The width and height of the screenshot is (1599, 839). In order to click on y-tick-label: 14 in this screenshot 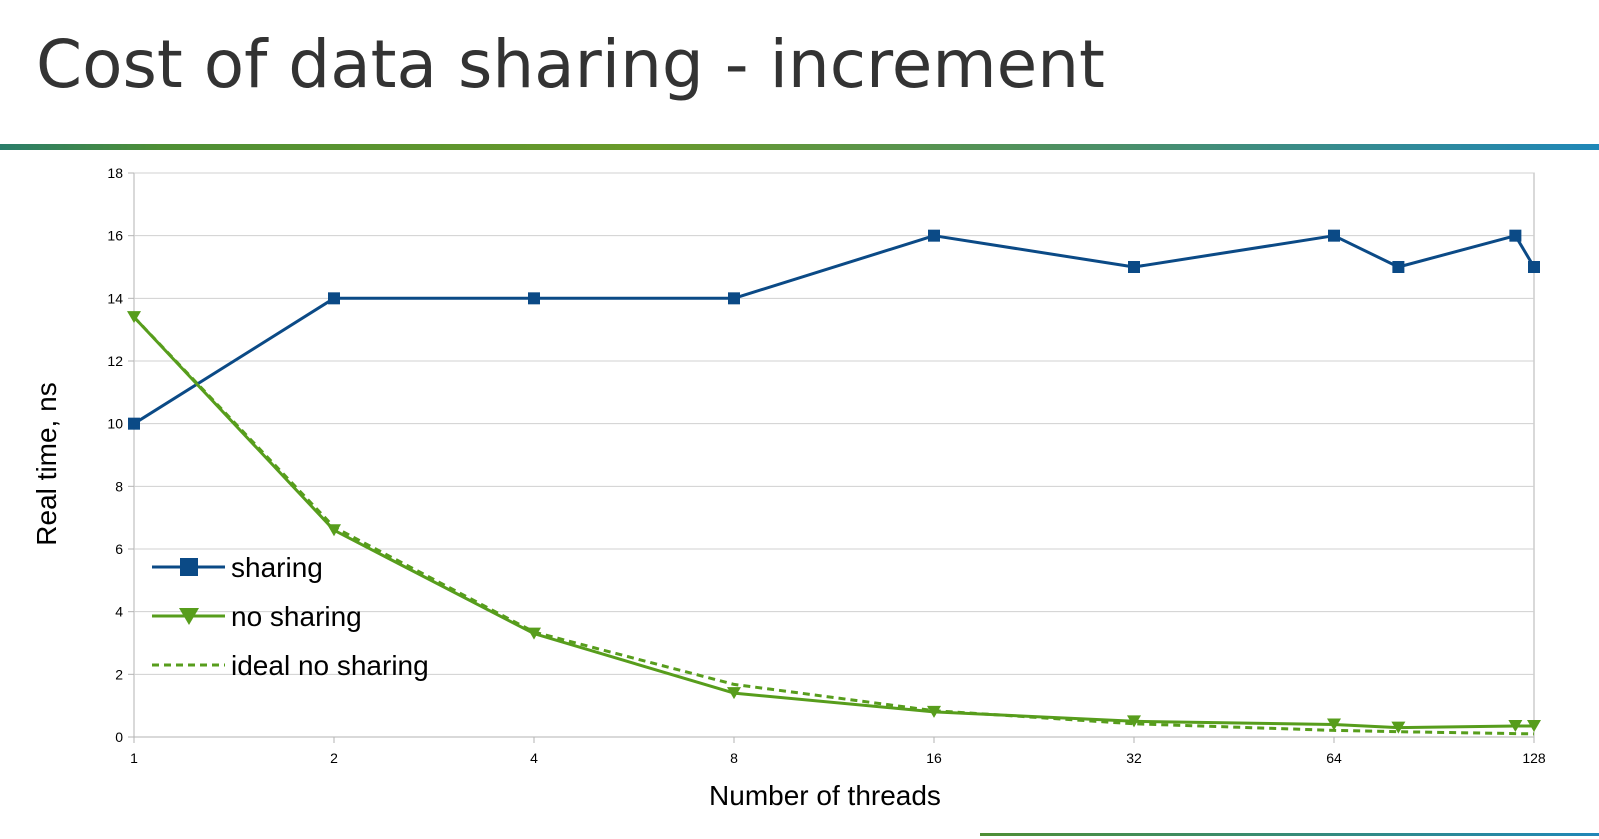, I will do `click(115, 298)`.